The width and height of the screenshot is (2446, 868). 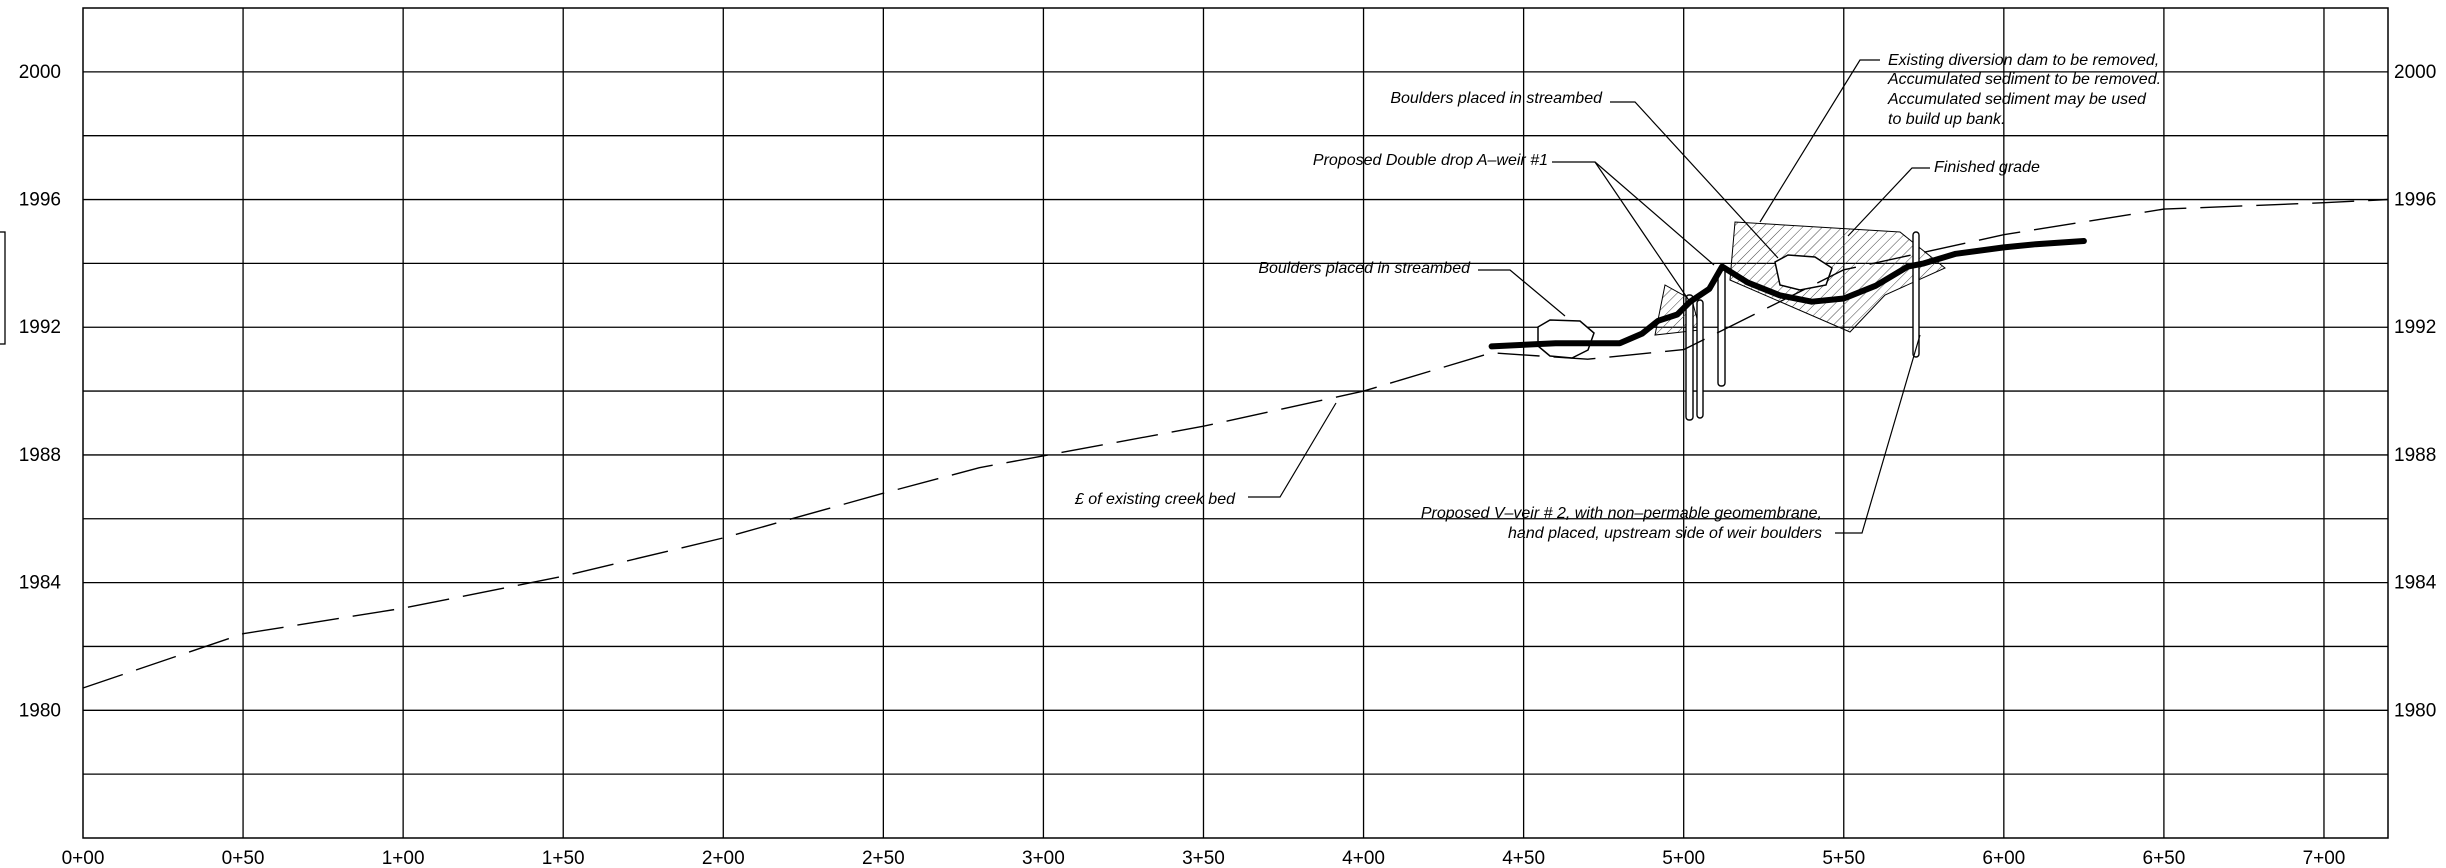 What do you see at coordinates (1363, 858) in the screenshot?
I see `x-tick-label: 4+00` at bounding box center [1363, 858].